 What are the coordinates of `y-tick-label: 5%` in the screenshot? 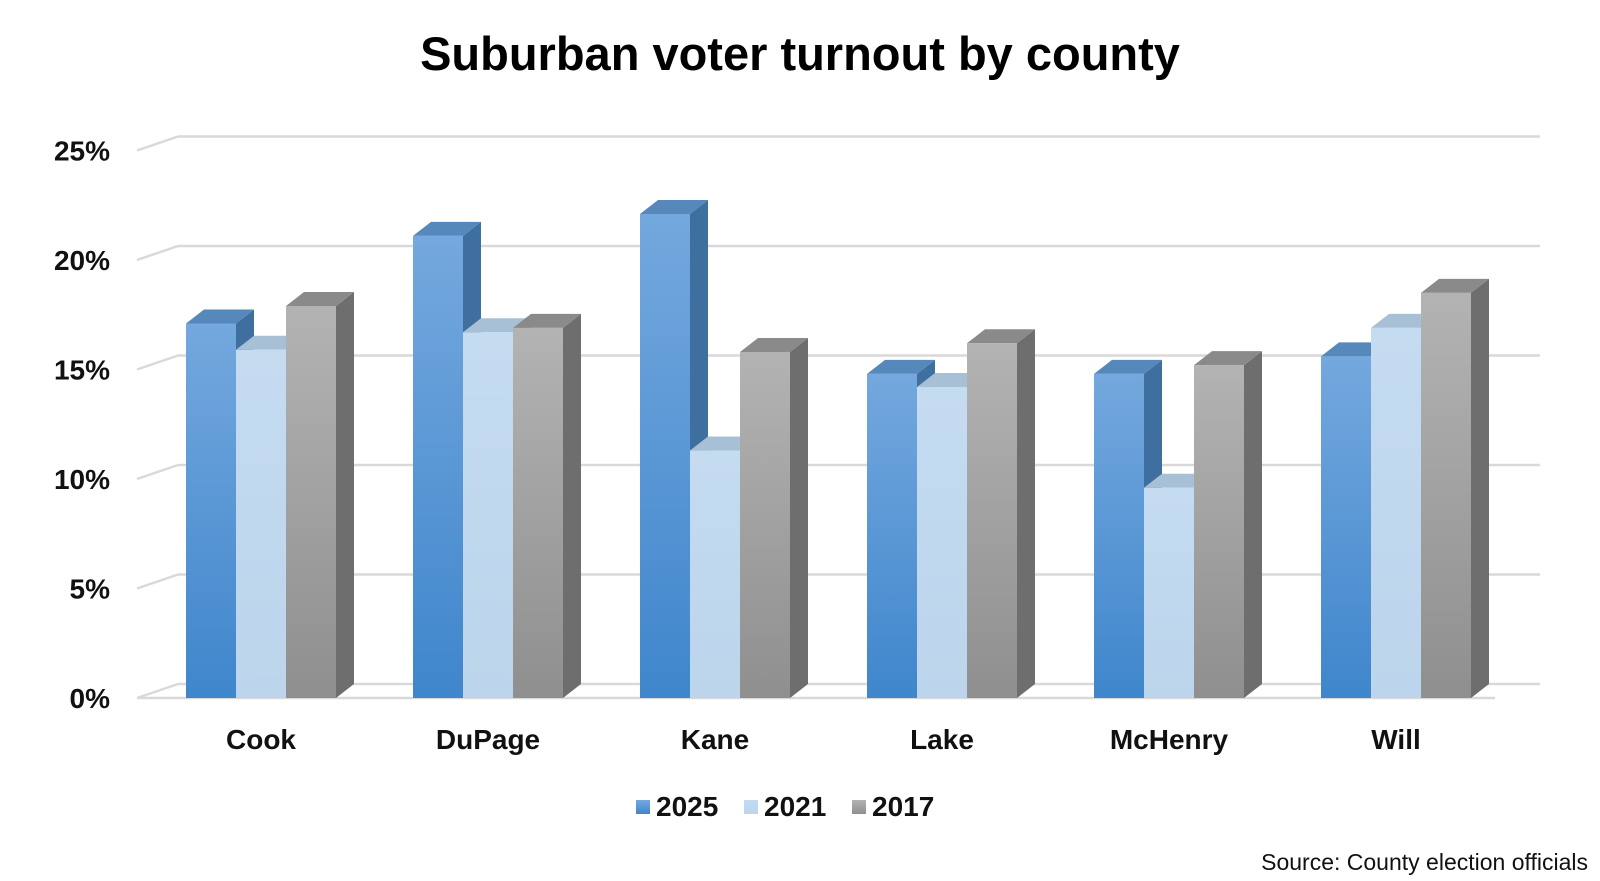 It's located at (90, 589).